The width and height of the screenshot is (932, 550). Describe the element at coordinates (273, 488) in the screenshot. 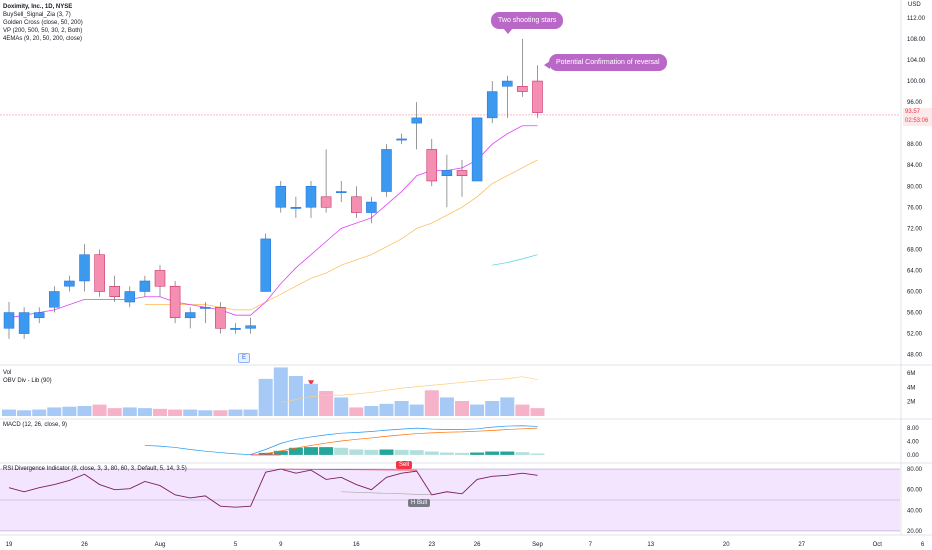

I see `rsi-line` at that location.